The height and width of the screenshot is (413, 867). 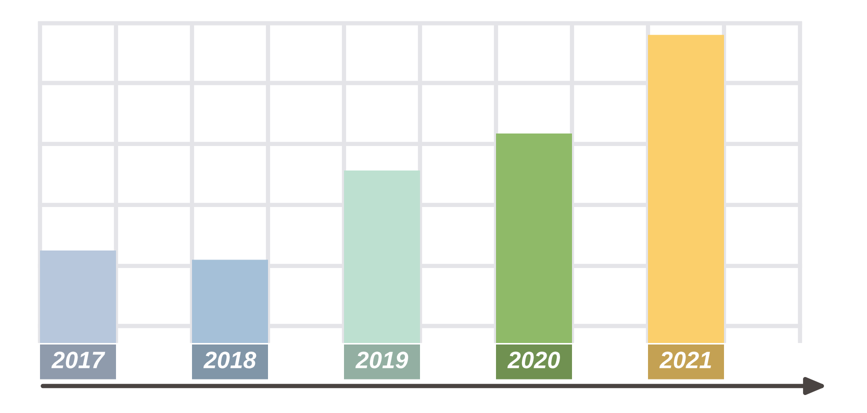 What do you see at coordinates (533, 360) in the screenshot?
I see `x-tick-label: 2020` at bounding box center [533, 360].